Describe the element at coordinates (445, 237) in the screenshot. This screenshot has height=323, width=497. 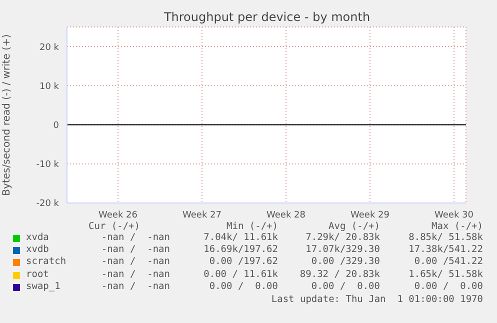
I see `text: 8.85k/ 51.58k` at that location.